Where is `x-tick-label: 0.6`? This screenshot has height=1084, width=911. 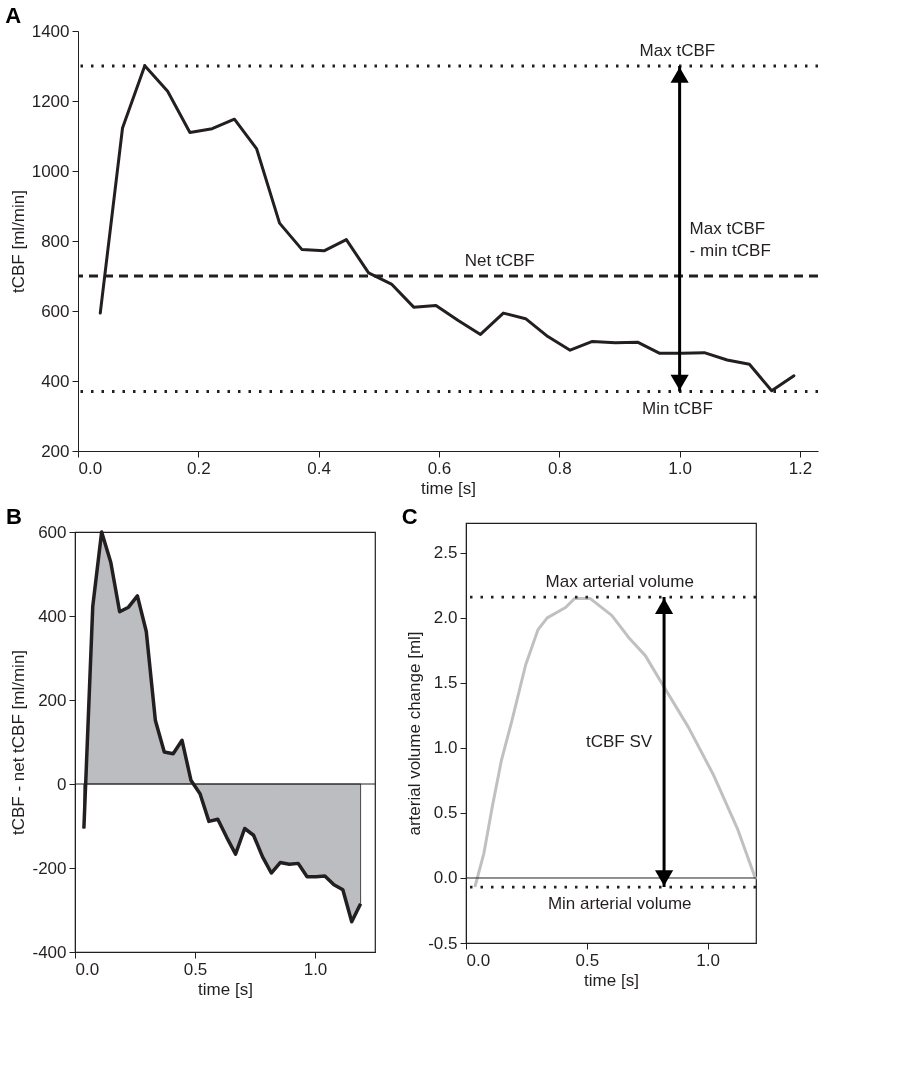
x-tick-label: 0.6 is located at coordinates (439, 468).